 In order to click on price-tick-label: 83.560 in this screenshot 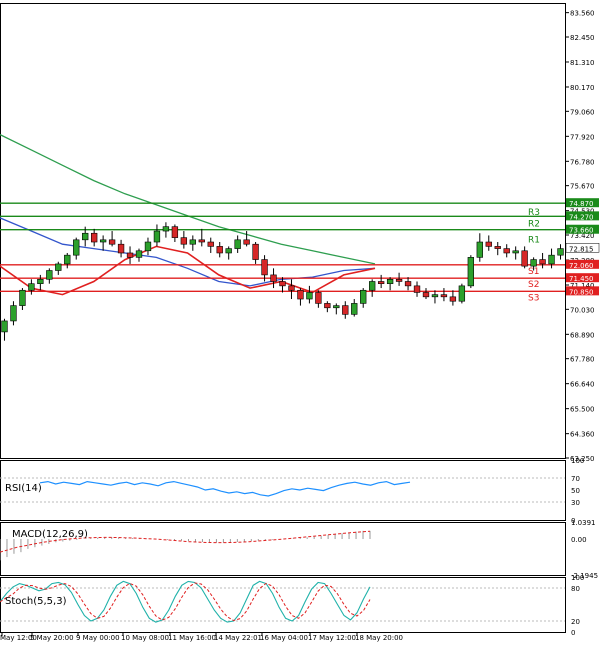, I will do `click(582, 14)`.